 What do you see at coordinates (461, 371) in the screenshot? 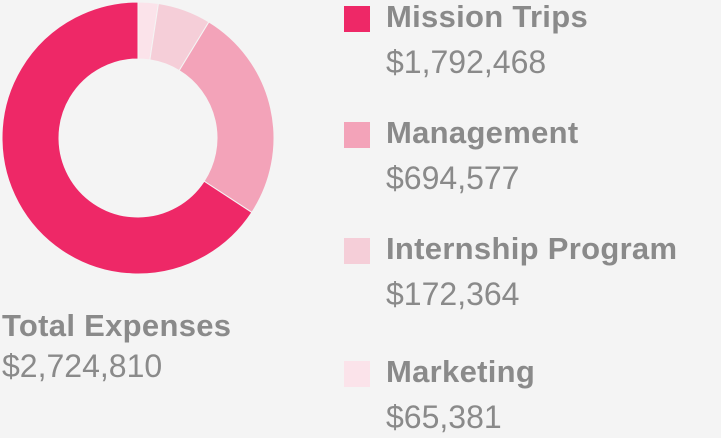
I see `legend-label: Marketing` at bounding box center [461, 371].